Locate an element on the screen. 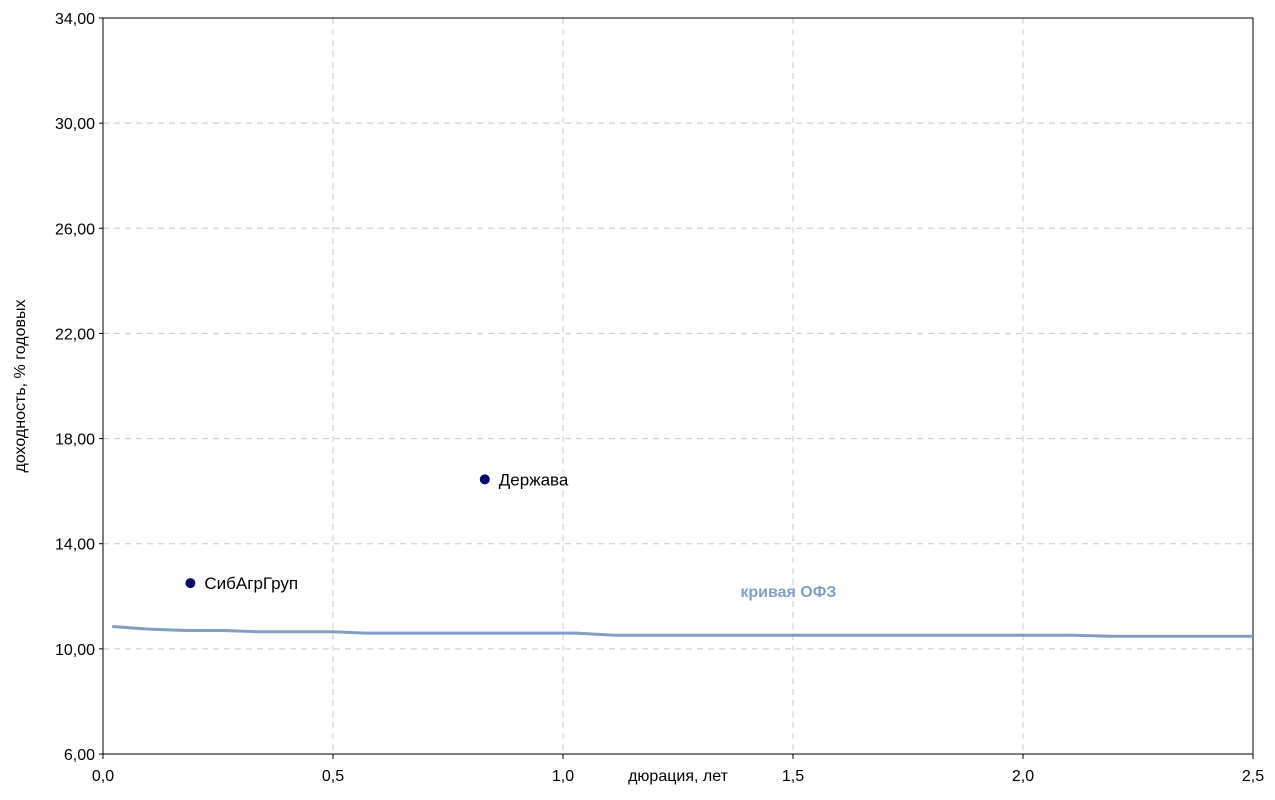 This screenshot has width=1275, height=800. curve-label: кривая ОФЗ is located at coordinates (788, 592).